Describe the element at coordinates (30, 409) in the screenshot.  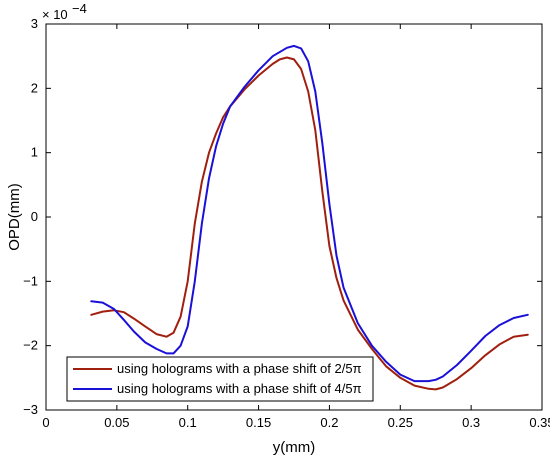
I see `y-tick-label: −3` at that location.